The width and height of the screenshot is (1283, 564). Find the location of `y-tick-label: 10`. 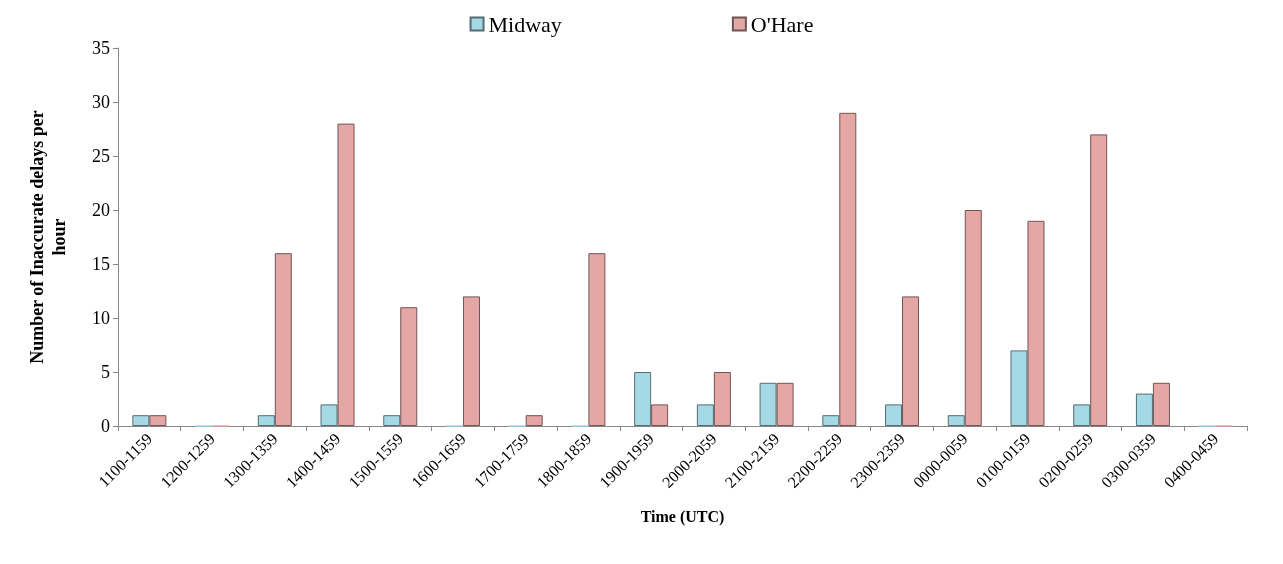

y-tick-label: 10 is located at coordinates (101, 318).